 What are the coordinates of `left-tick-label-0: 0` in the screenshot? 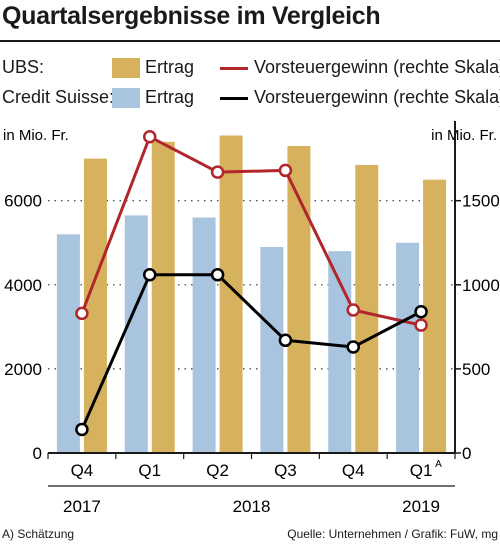 It's located at (37, 453).